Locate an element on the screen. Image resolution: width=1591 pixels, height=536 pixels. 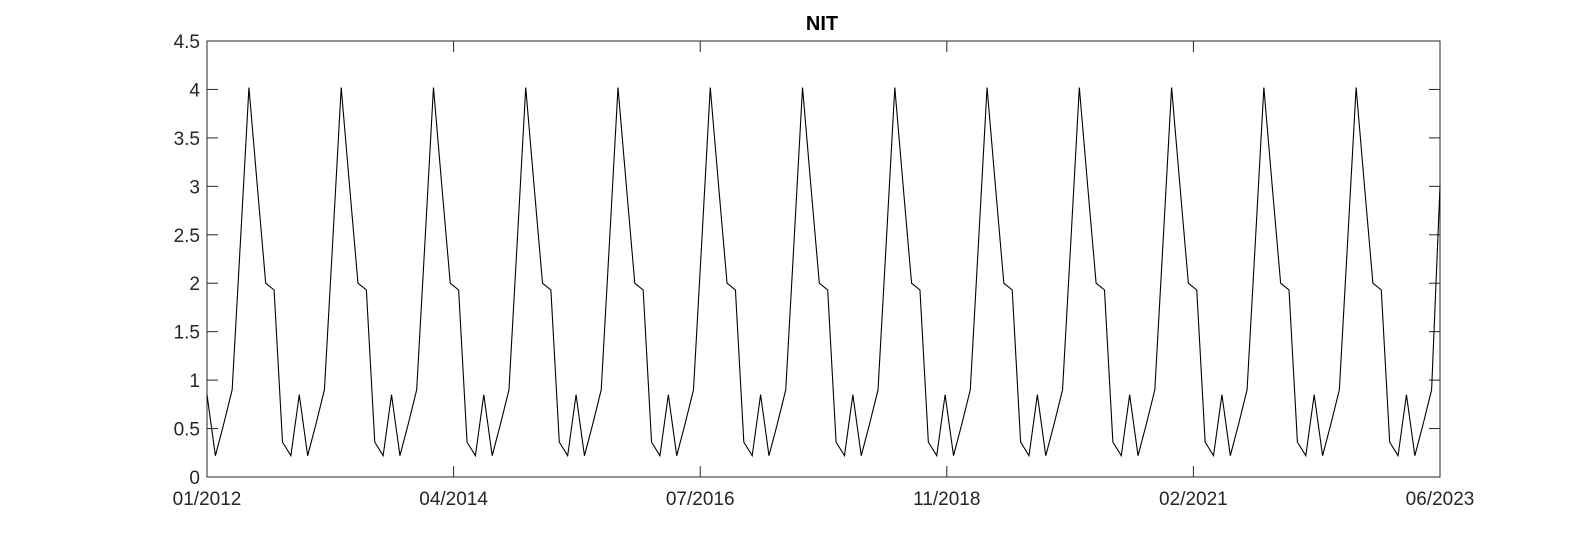
x-tick-label: 02/2021 is located at coordinates (1193, 499).